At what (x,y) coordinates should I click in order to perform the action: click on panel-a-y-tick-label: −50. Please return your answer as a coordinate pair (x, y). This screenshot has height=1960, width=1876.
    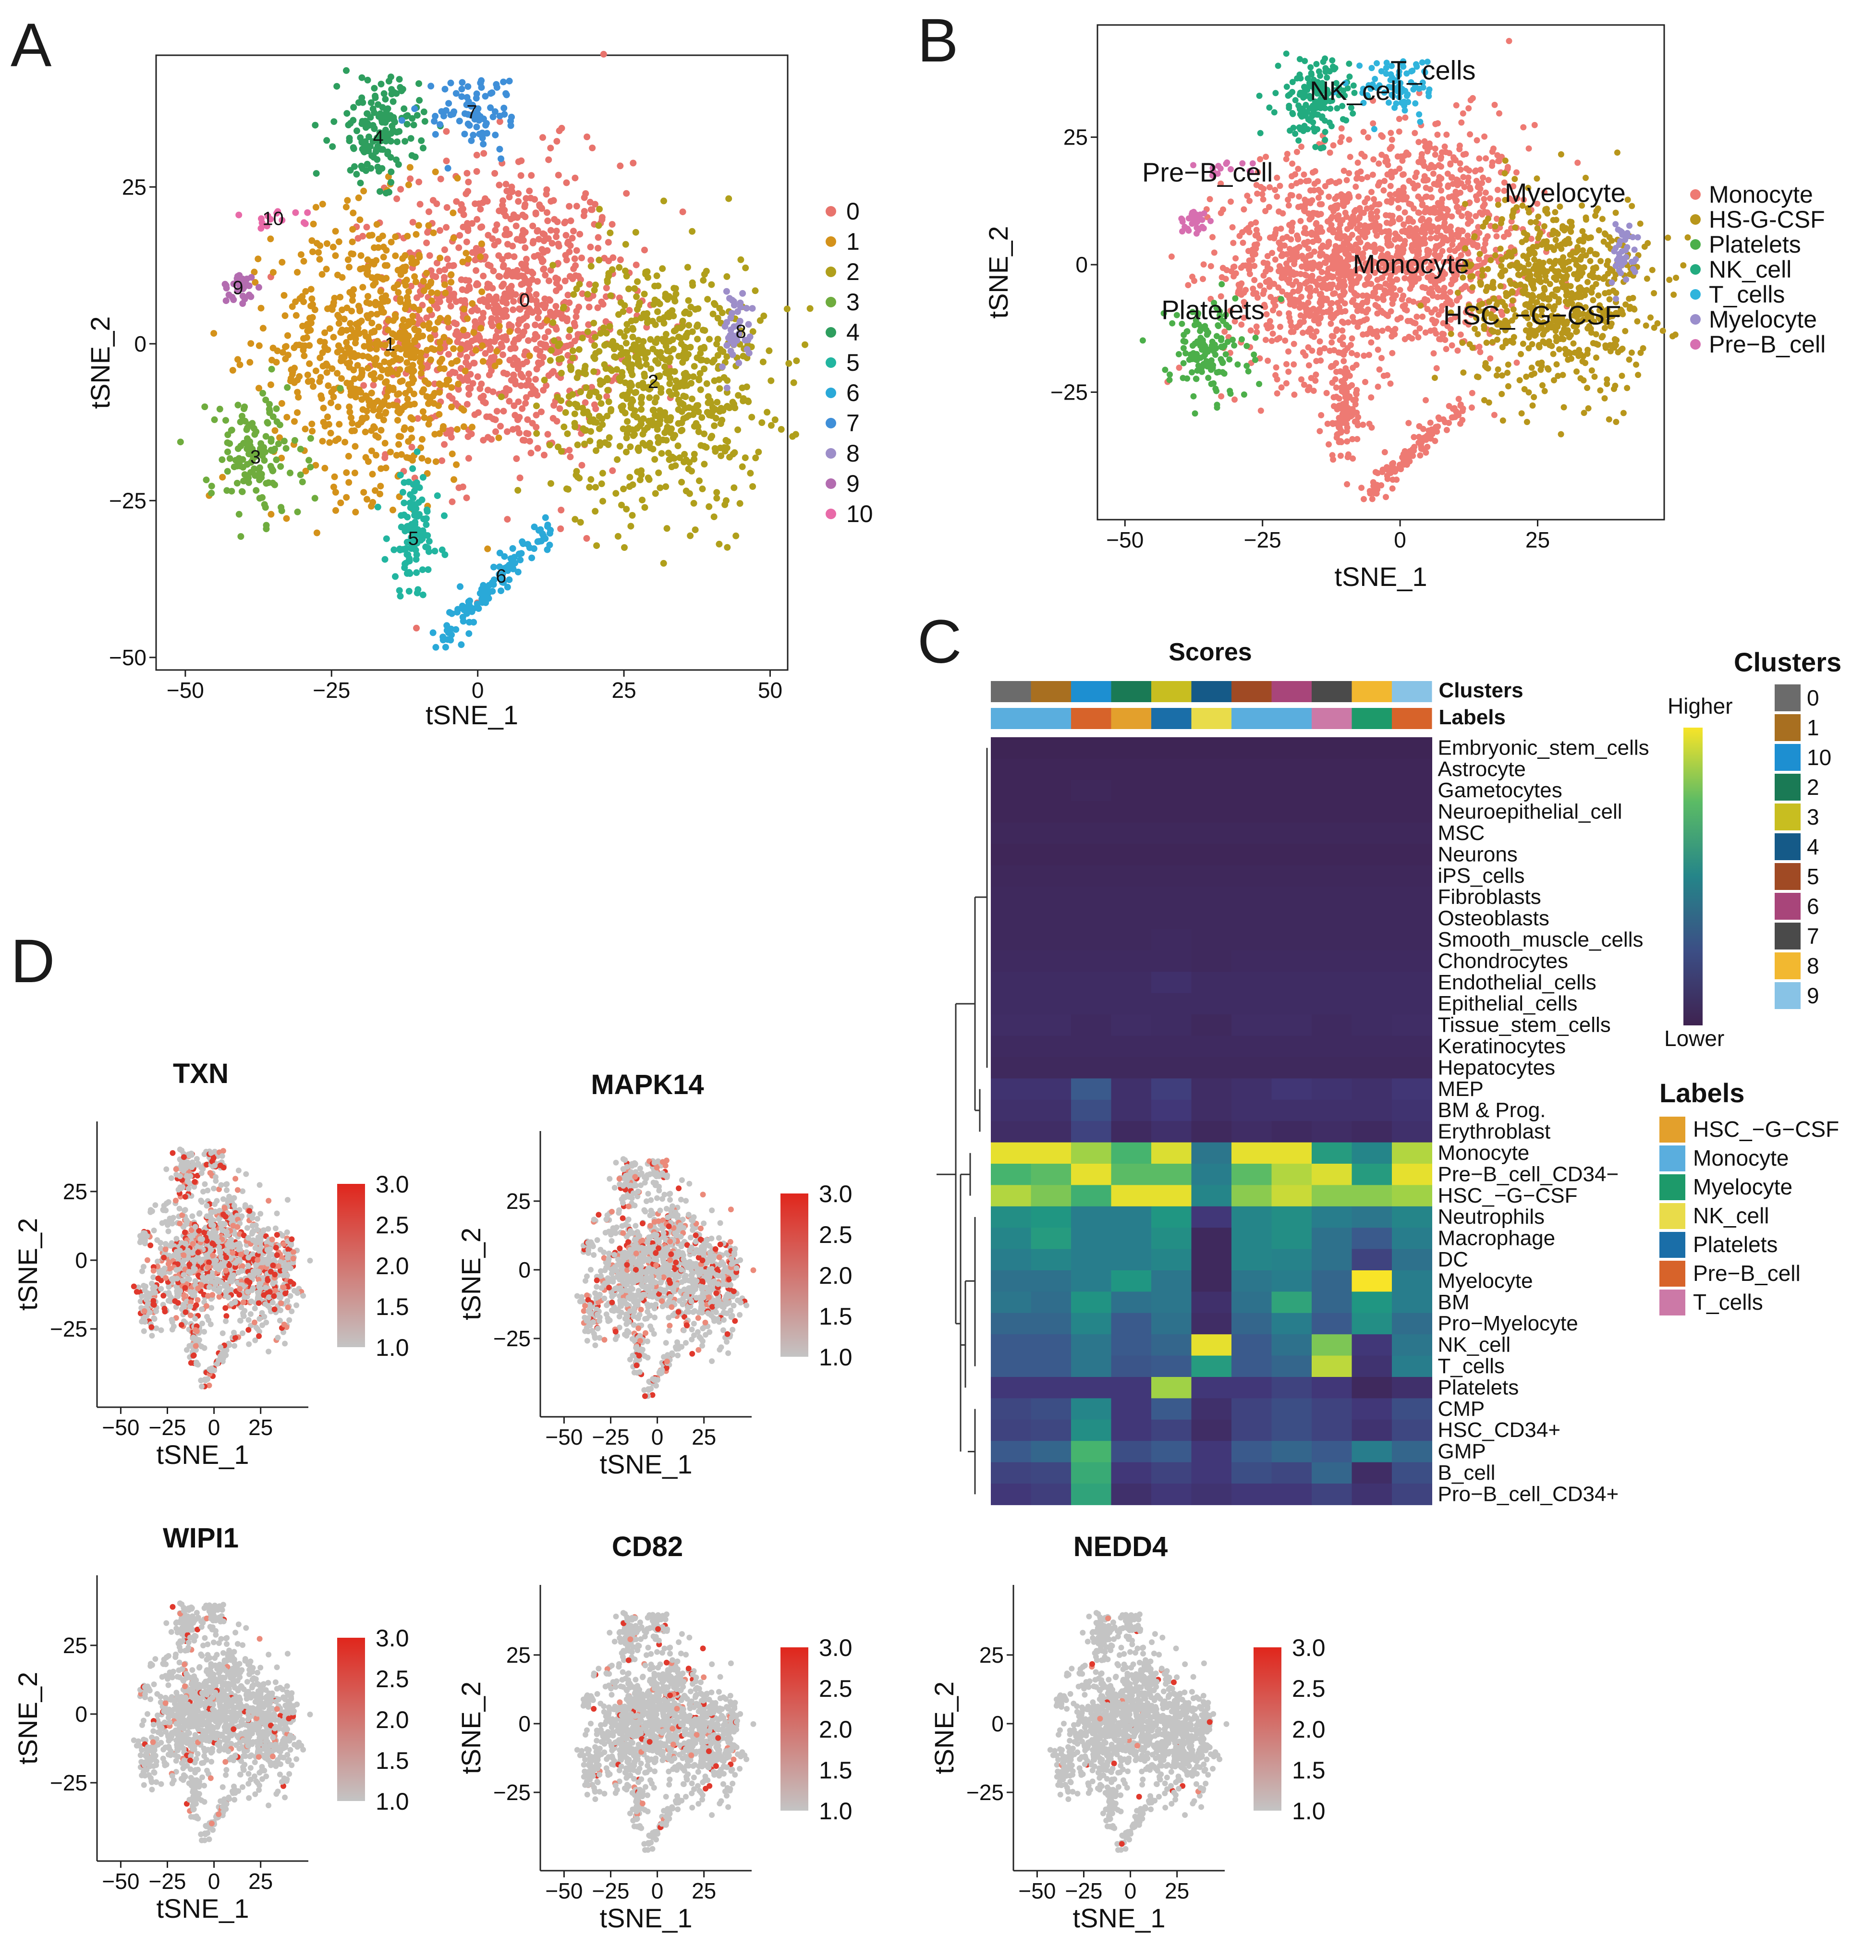
    Looking at the image, I should click on (127, 657).